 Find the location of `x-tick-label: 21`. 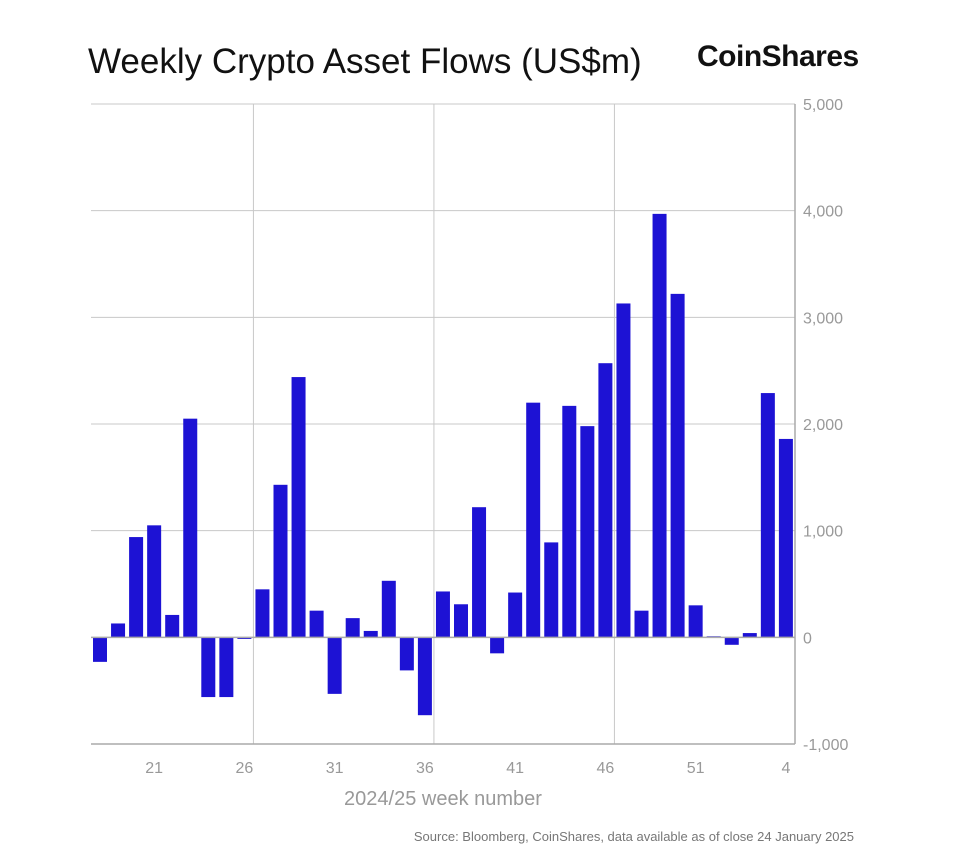

x-tick-label: 21 is located at coordinates (154, 768).